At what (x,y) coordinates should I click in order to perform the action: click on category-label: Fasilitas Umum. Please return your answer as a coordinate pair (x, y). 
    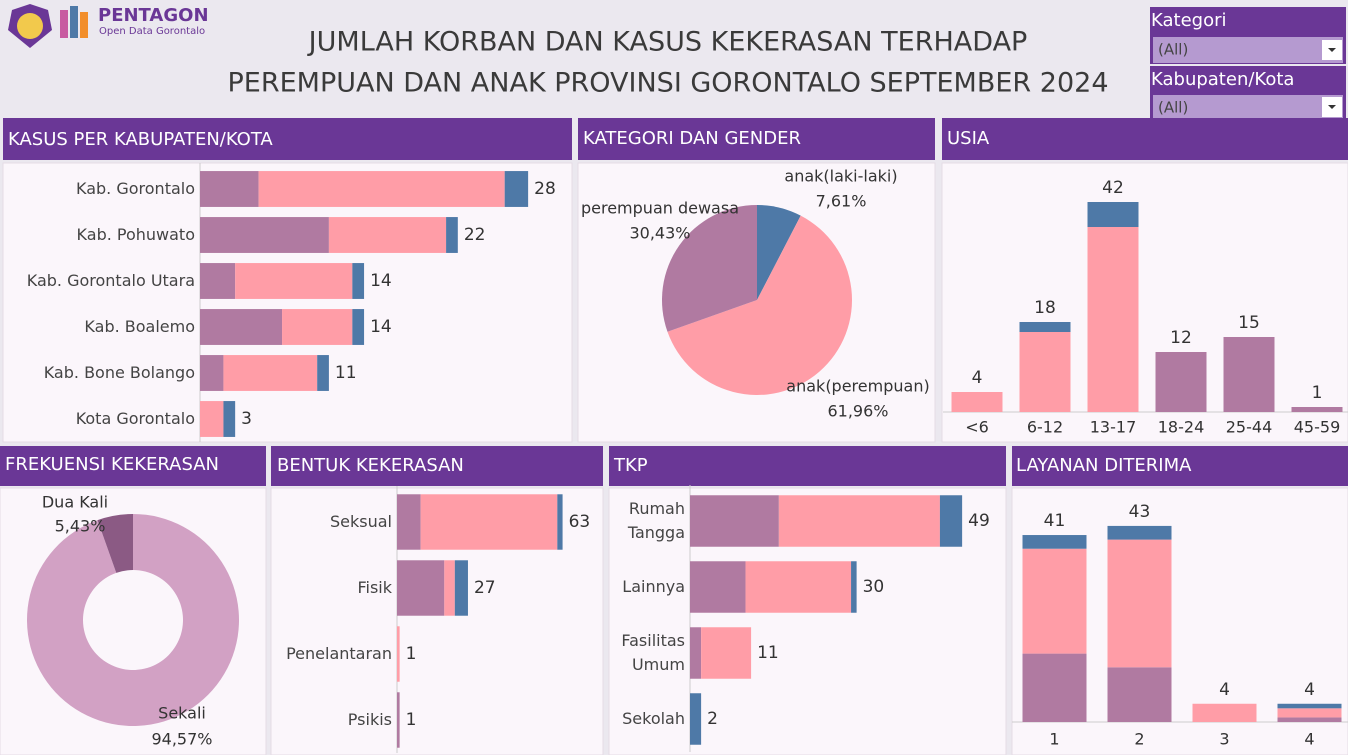
    Looking at the image, I should click on (653, 652).